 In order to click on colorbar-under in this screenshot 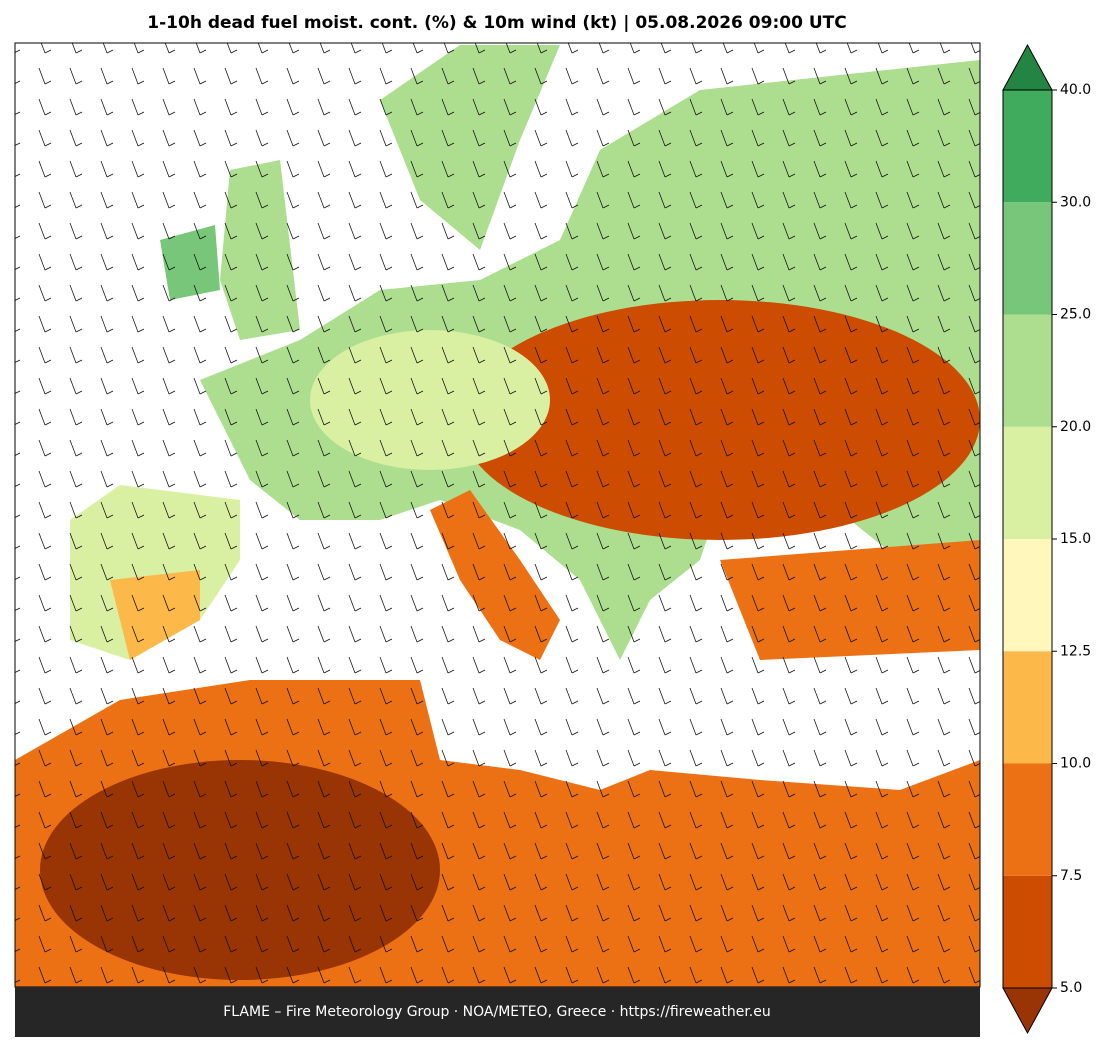, I will do `click(1027, 1011)`.